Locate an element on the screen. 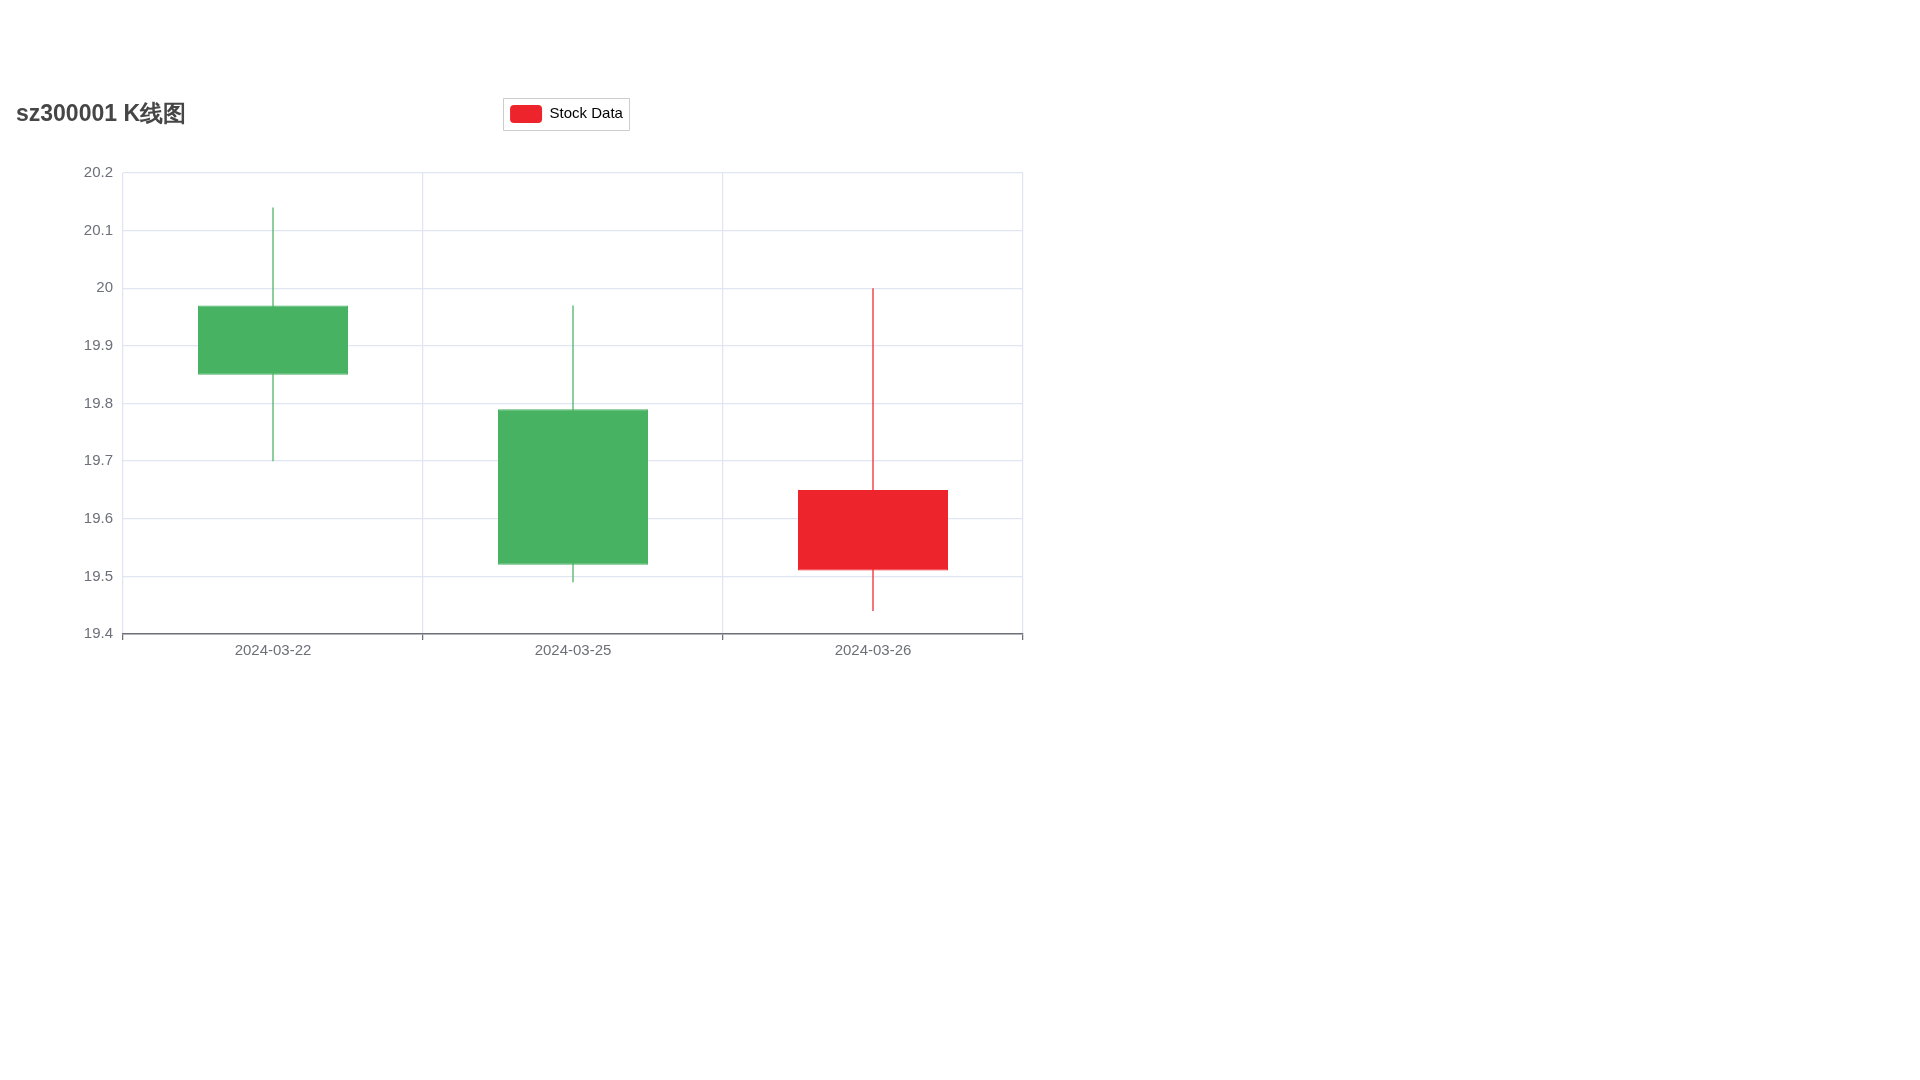 Image resolution: width=1920 pixels, height=1080 pixels. y-tick-label: 19.4 is located at coordinates (98, 633).